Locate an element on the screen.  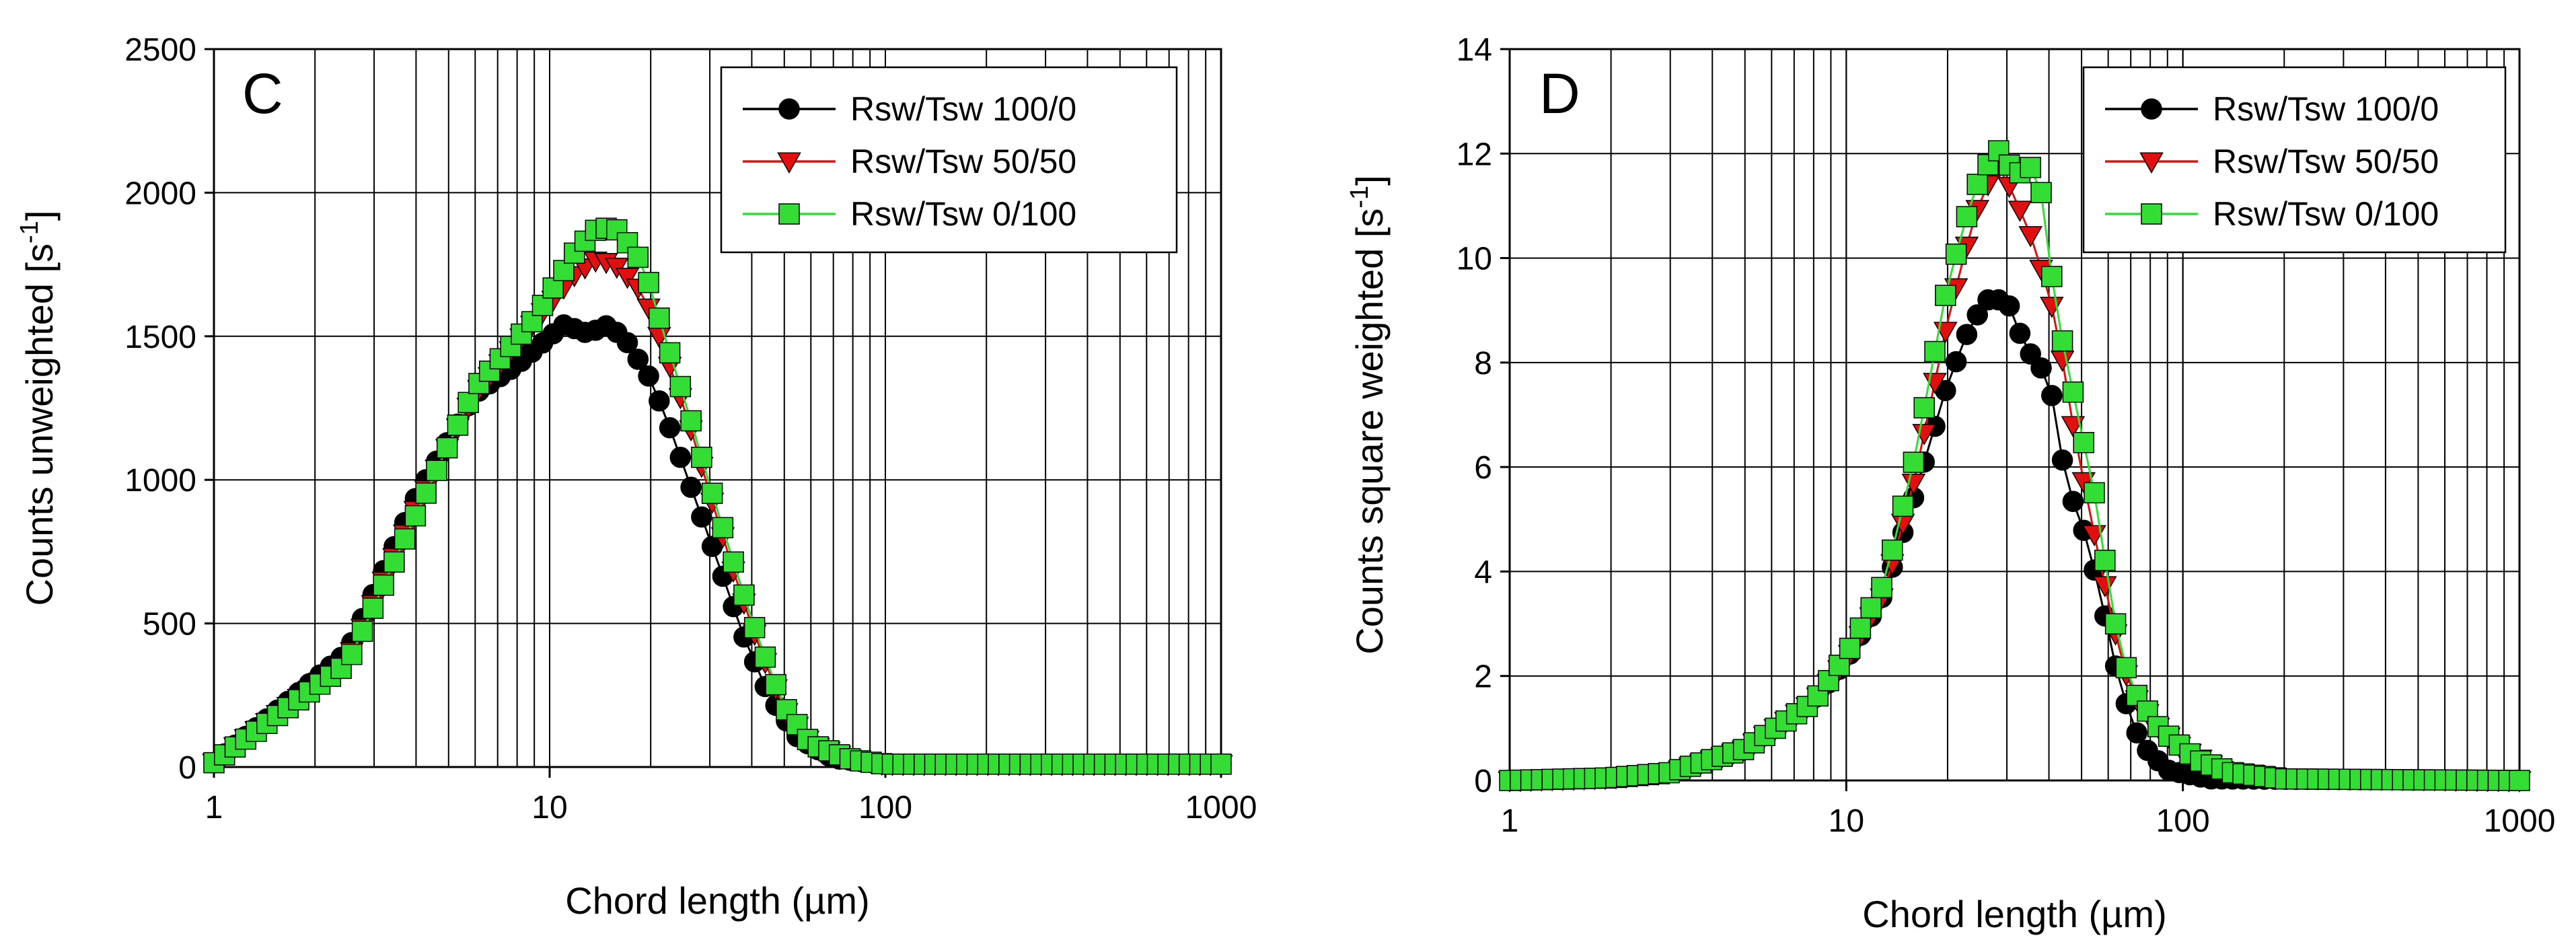
y-tick-label: 6 is located at coordinates (1483, 468).